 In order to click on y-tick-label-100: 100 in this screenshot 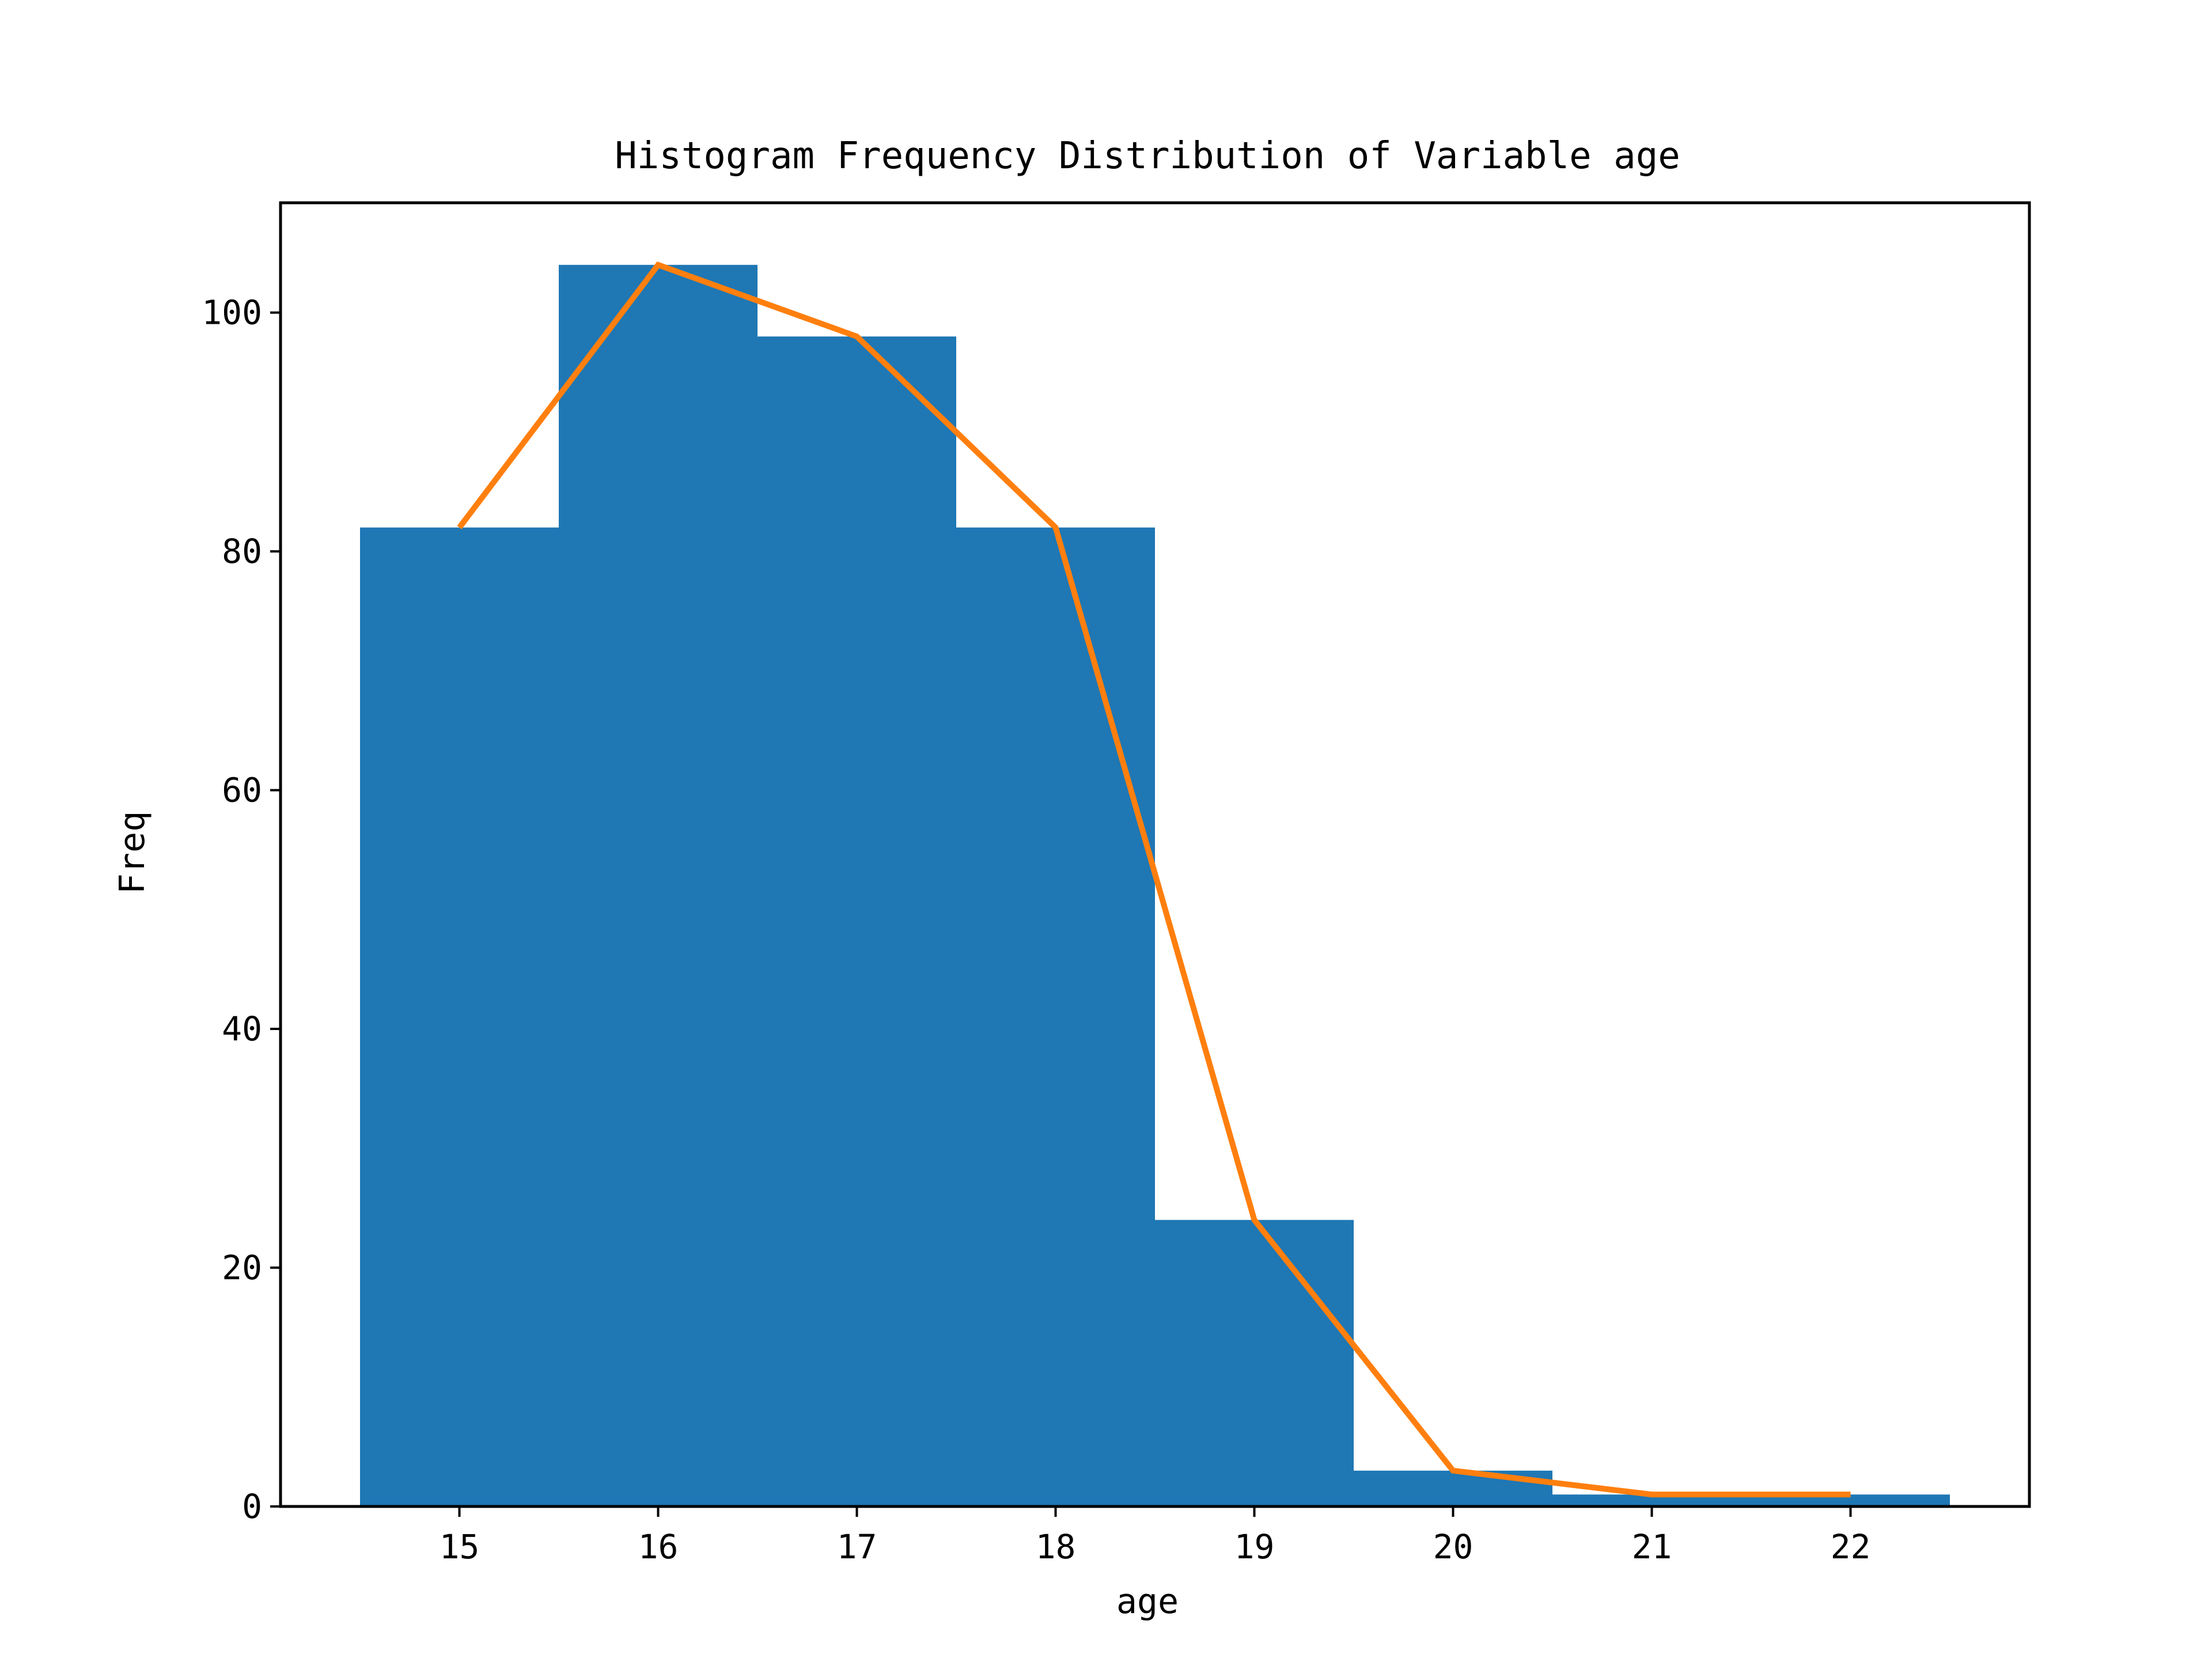, I will do `click(232, 312)`.